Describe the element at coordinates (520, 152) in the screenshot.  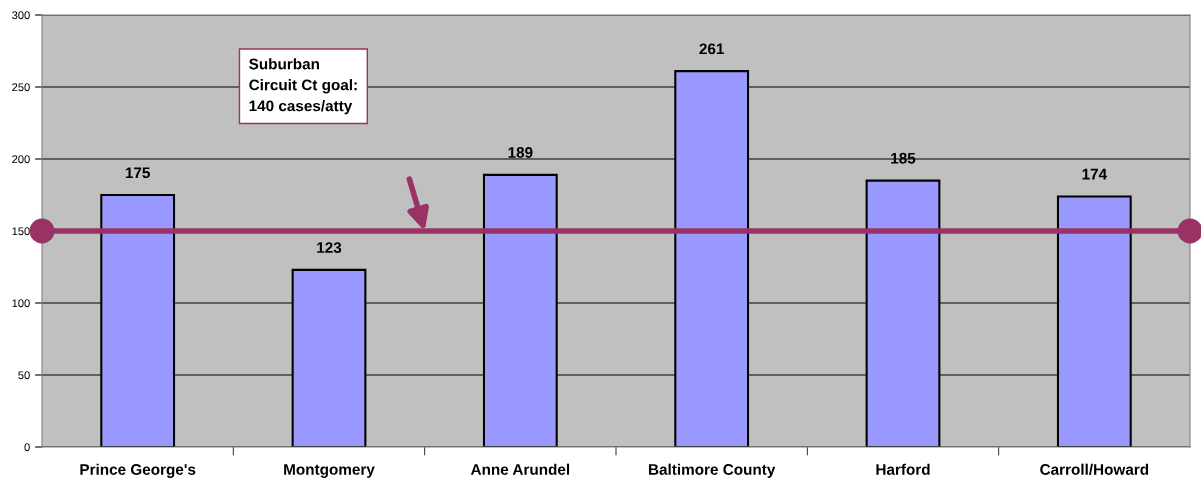
I see `data-label: 189` at that location.